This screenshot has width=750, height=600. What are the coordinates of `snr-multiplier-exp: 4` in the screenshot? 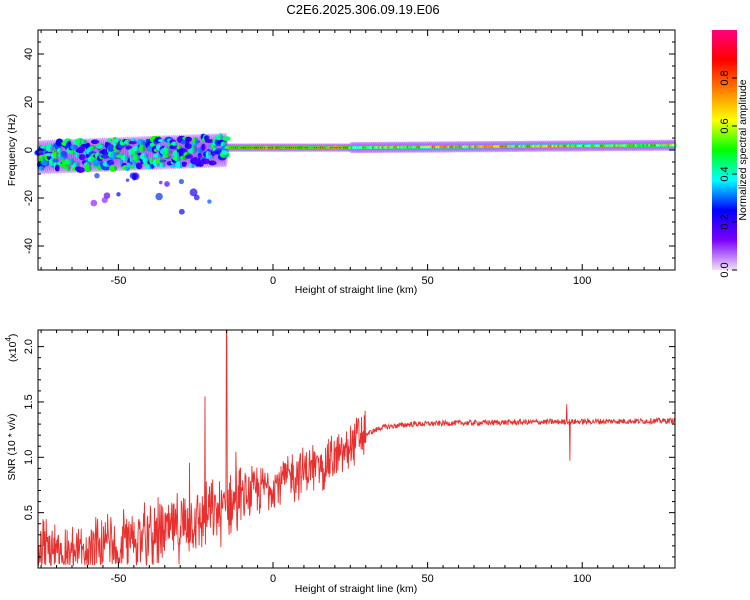 It's located at (8, 339).